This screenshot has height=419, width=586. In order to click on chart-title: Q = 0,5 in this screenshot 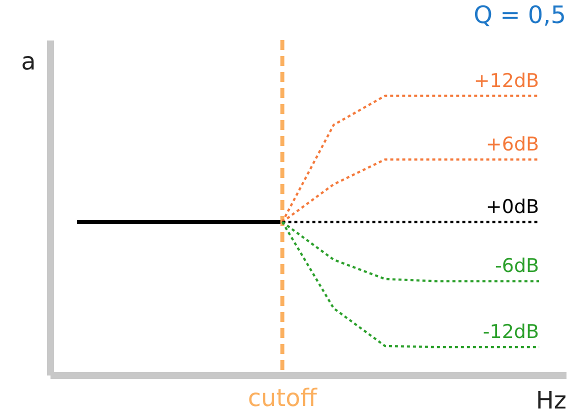, I will do `click(520, 15)`.